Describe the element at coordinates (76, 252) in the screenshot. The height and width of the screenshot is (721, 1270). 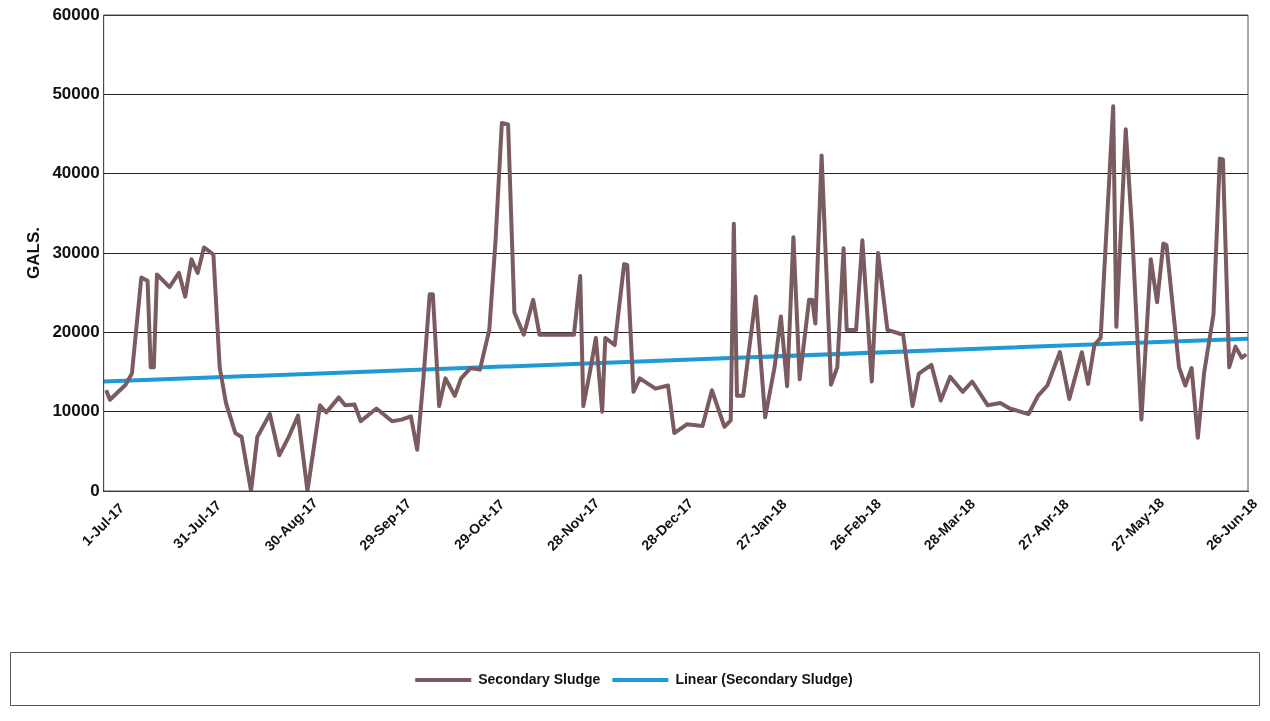
I see `y-tick-label: 30000` at that location.